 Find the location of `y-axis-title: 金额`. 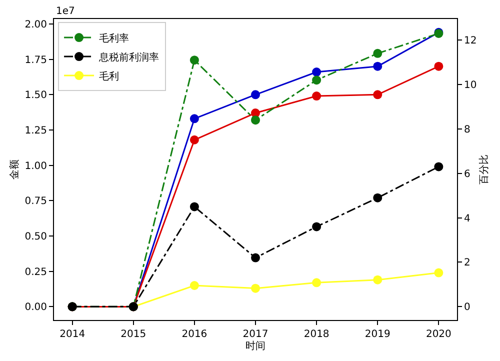

y-axis-title: 金额 is located at coordinates (14, 170).